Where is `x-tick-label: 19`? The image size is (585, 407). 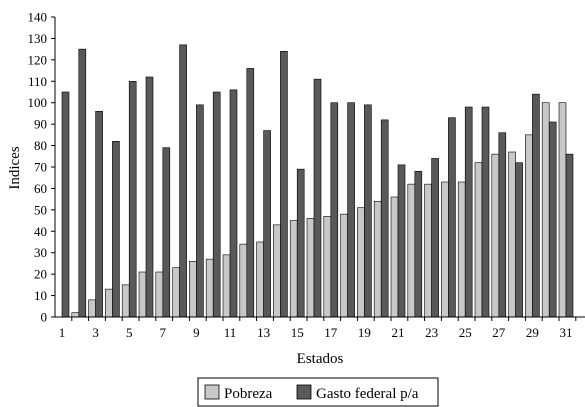
x-tick-label: 19 is located at coordinates (364, 332).